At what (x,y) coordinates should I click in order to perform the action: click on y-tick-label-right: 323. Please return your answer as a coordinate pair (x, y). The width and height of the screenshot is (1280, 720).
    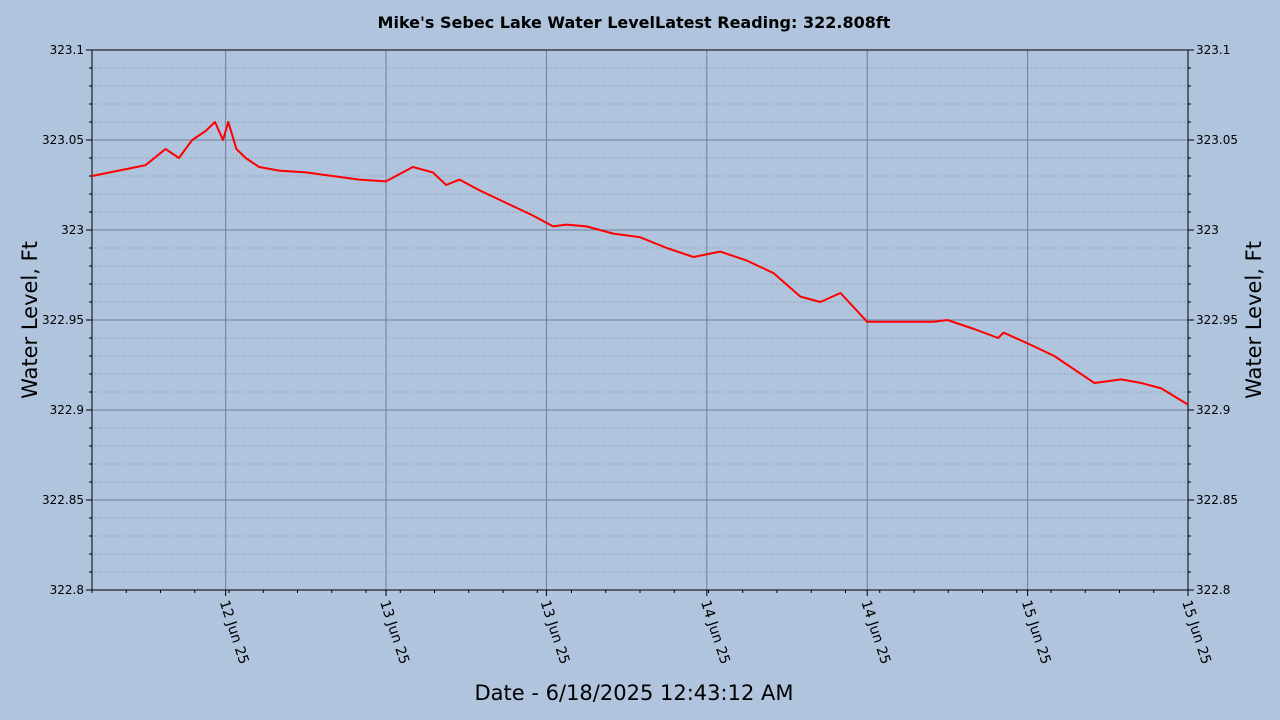
    Looking at the image, I should click on (1207, 230).